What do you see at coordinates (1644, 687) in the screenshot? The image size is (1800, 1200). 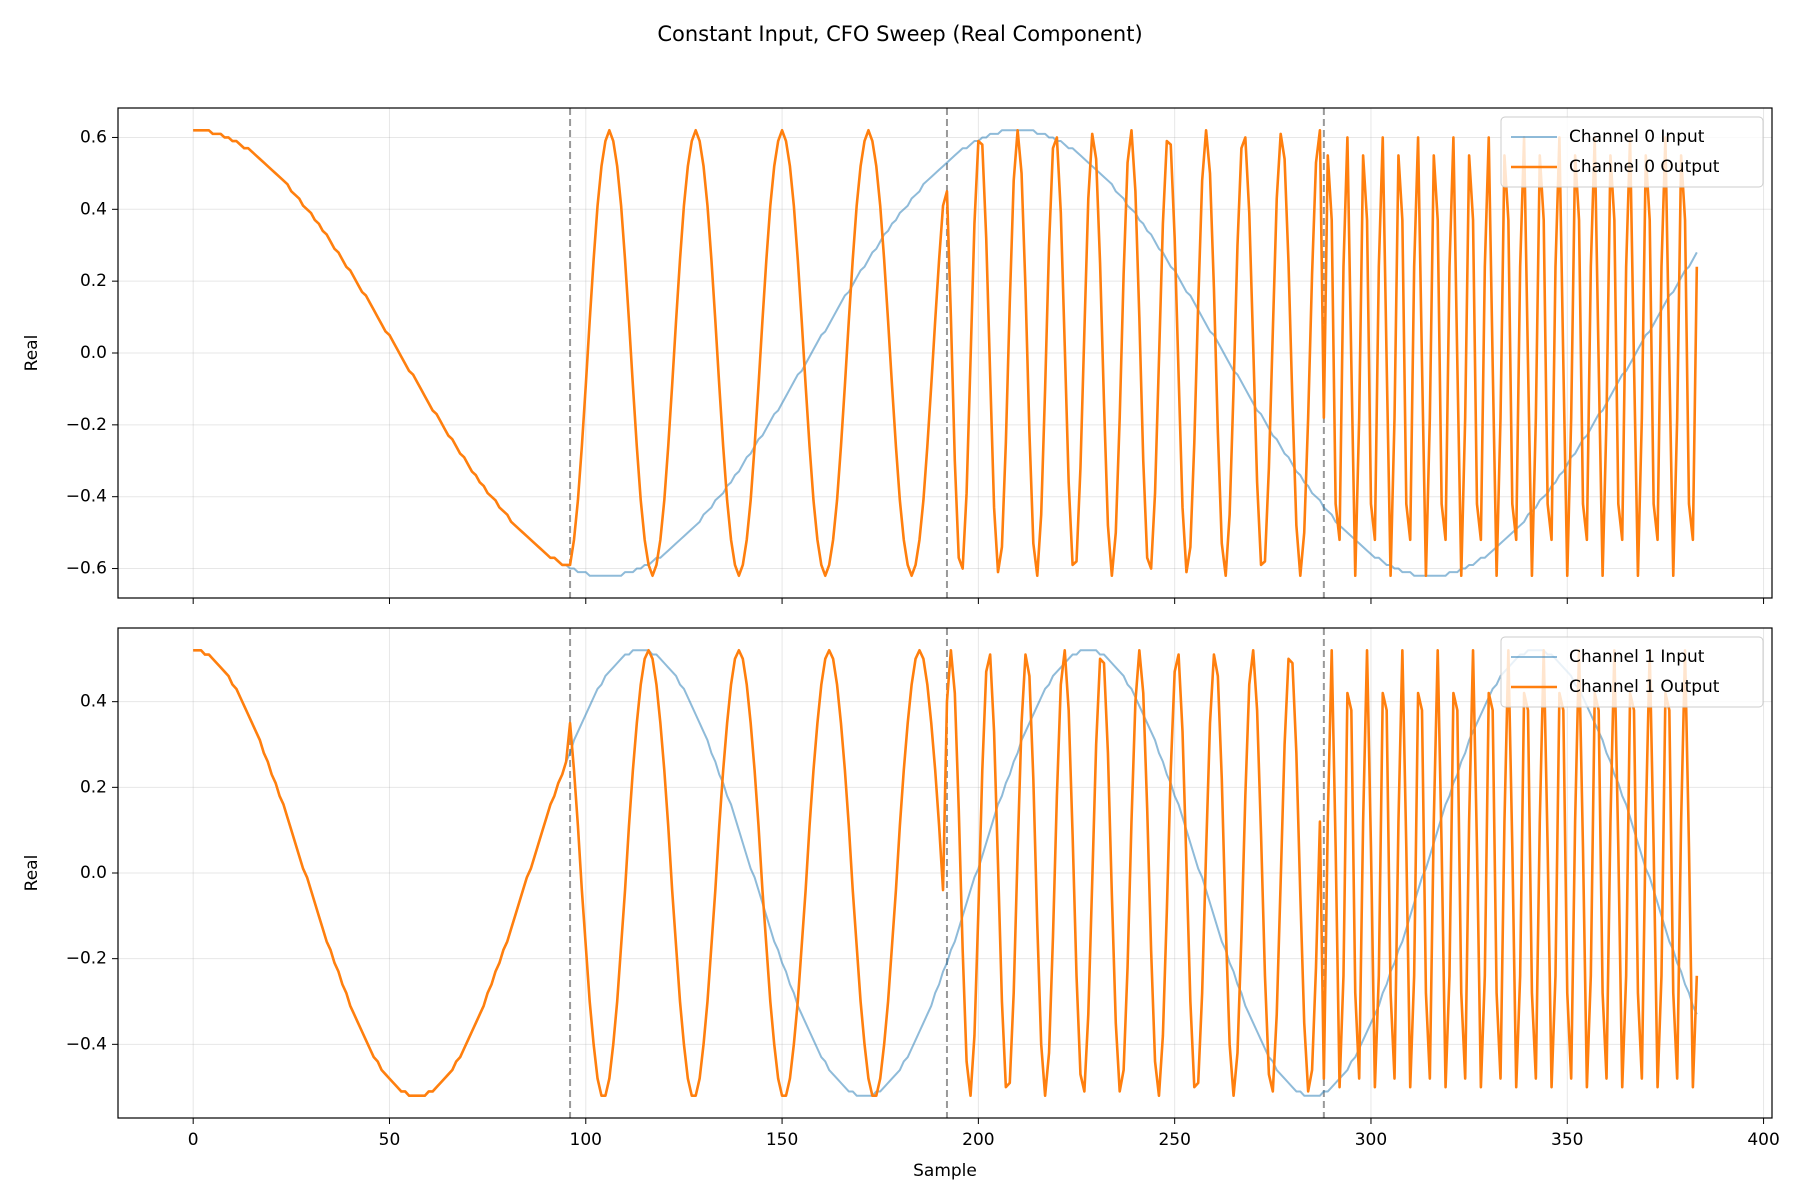 I see `legend-label: Channel 1 Output` at bounding box center [1644, 687].